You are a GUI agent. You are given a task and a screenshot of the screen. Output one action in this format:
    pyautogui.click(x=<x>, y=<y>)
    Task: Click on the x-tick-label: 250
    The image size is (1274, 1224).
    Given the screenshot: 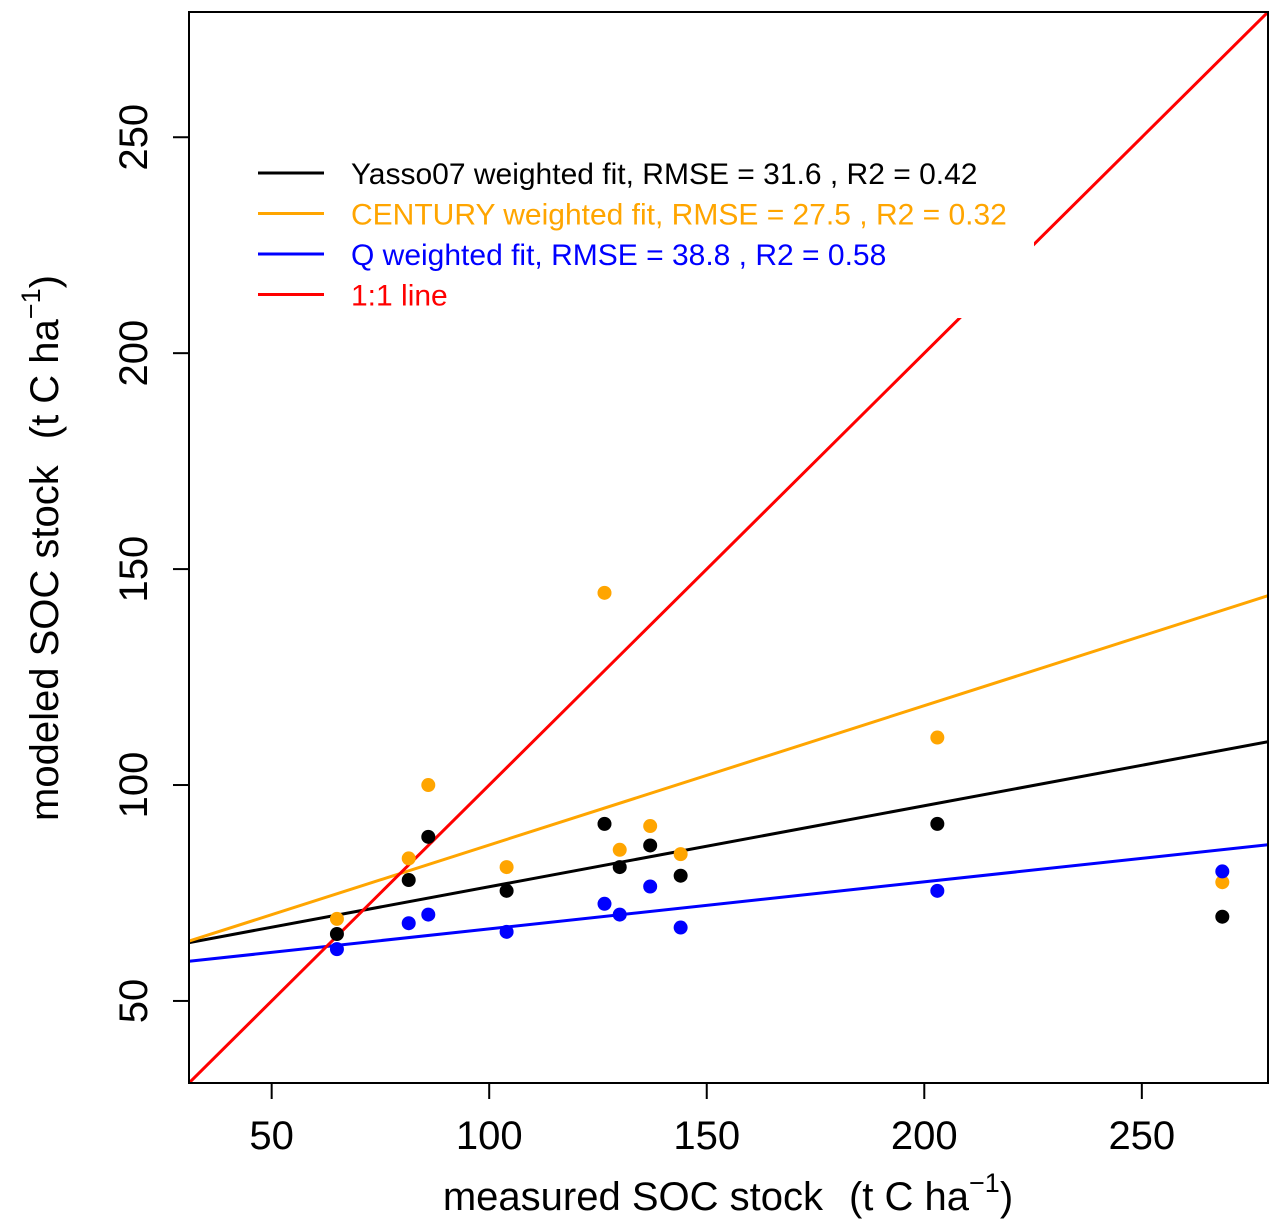 What is the action you would take?
    pyautogui.click(x=1141, y=1136)
    